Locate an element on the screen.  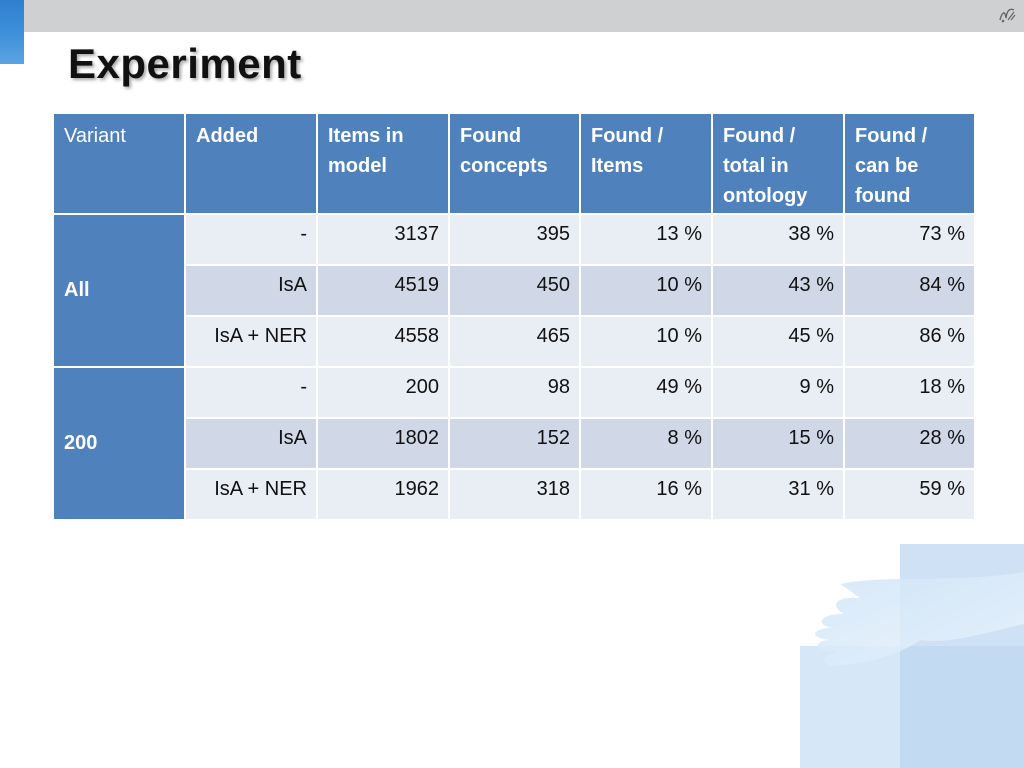
hand-graphic is located at coordinates (912, 656).